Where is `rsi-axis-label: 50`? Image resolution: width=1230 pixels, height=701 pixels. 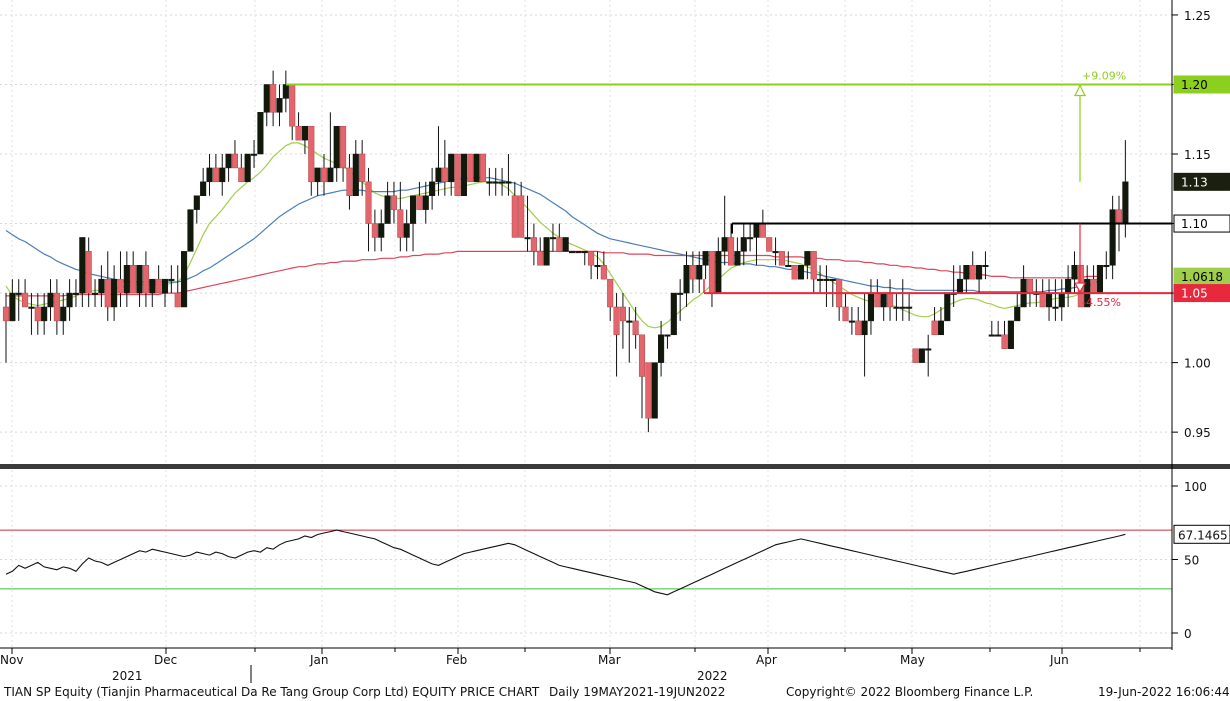 rsi-axis-label: 50 is located at coordinates (1191, 561).